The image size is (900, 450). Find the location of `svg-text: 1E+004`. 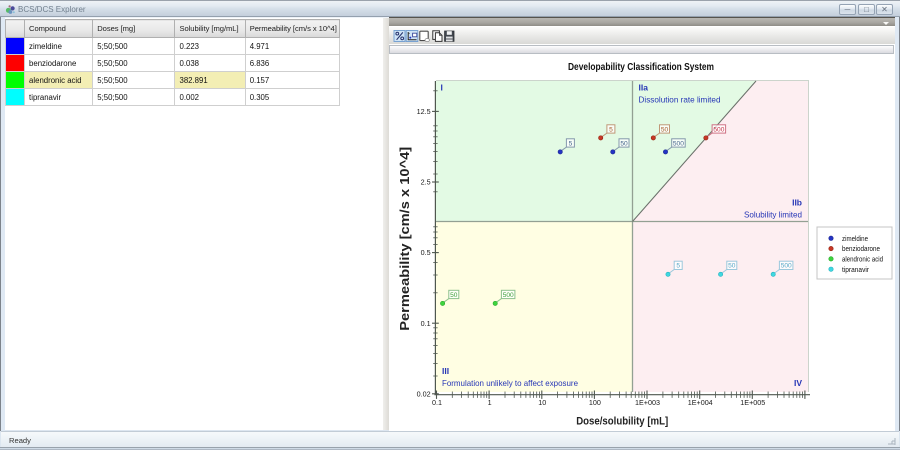

svg-text: 1E+004 is located at coordinates (700, 402).